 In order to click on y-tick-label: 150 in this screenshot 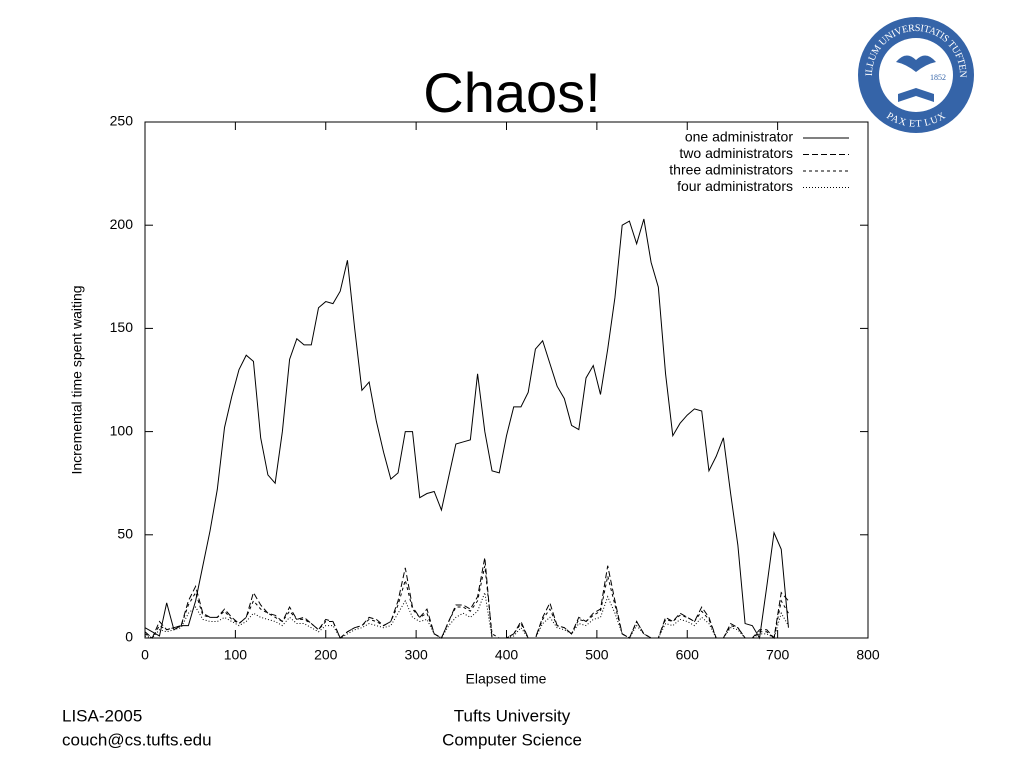, I will do `click(122, 327)`.